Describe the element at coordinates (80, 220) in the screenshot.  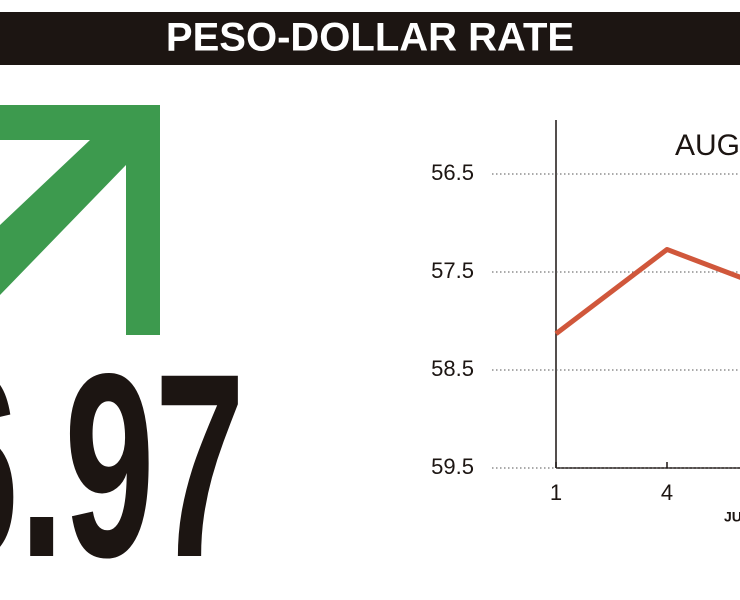
I see `up-arrow` at that location.